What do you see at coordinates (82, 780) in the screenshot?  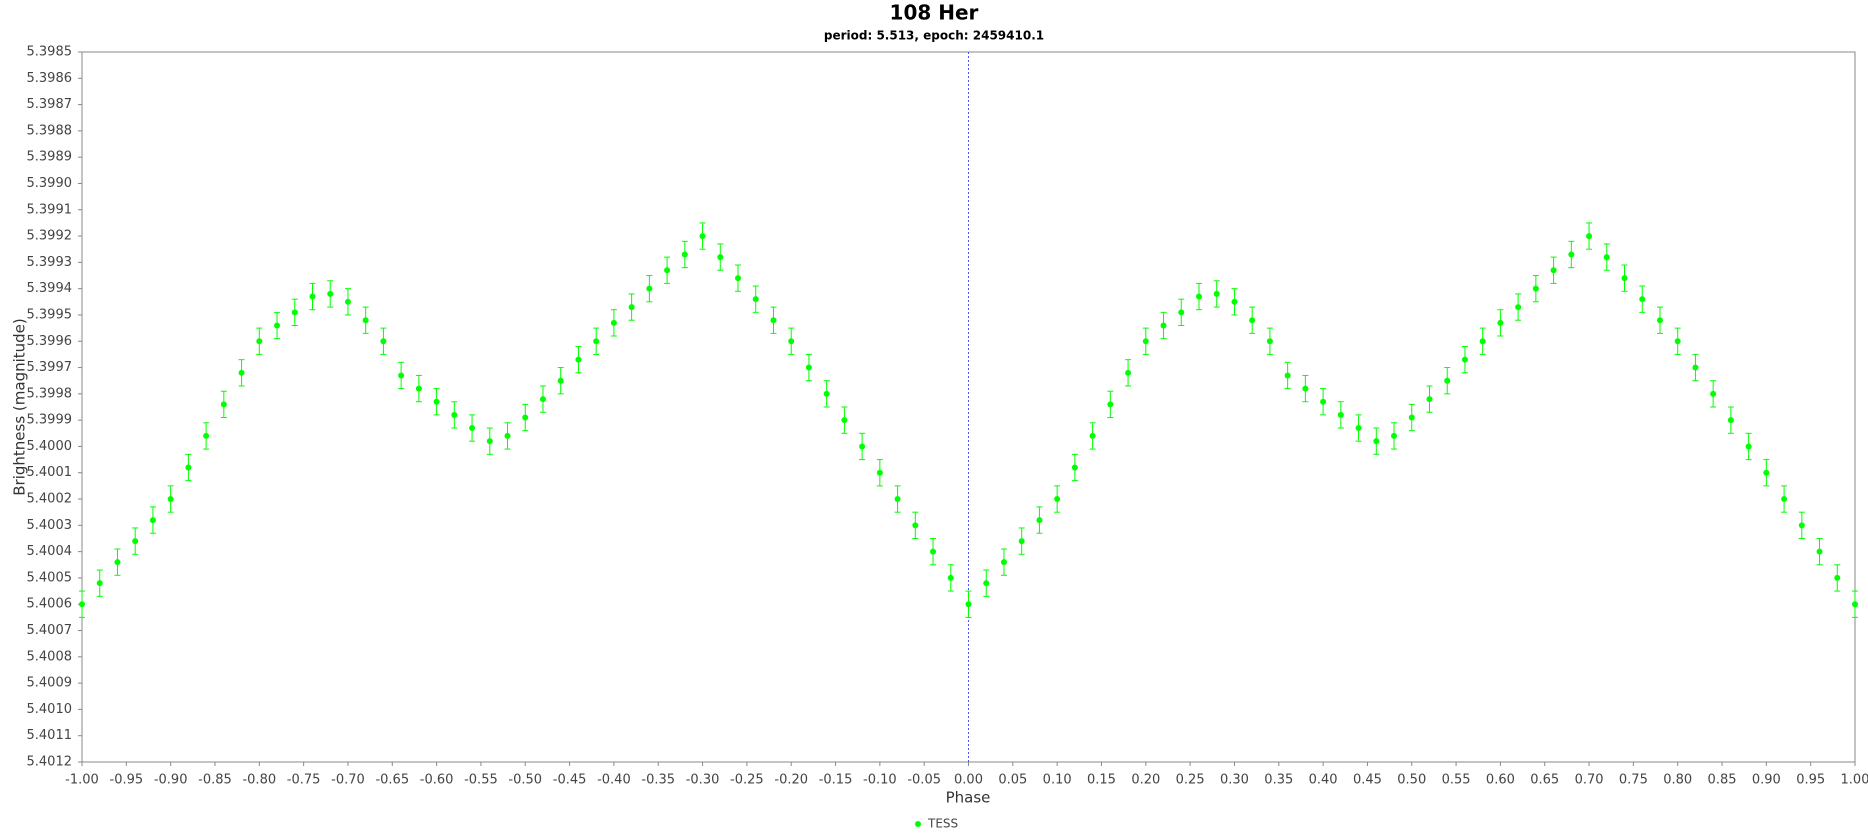 I see `x-tick-label: -1.00` at bounding box center [82, 780].